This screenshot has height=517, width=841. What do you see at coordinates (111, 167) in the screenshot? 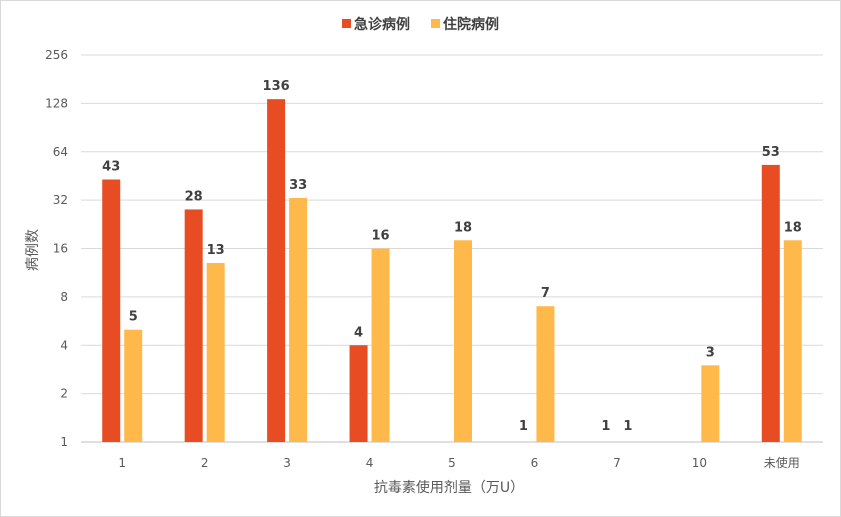
I see `data-label-series-1: 43` at bounding box center [111, 167].